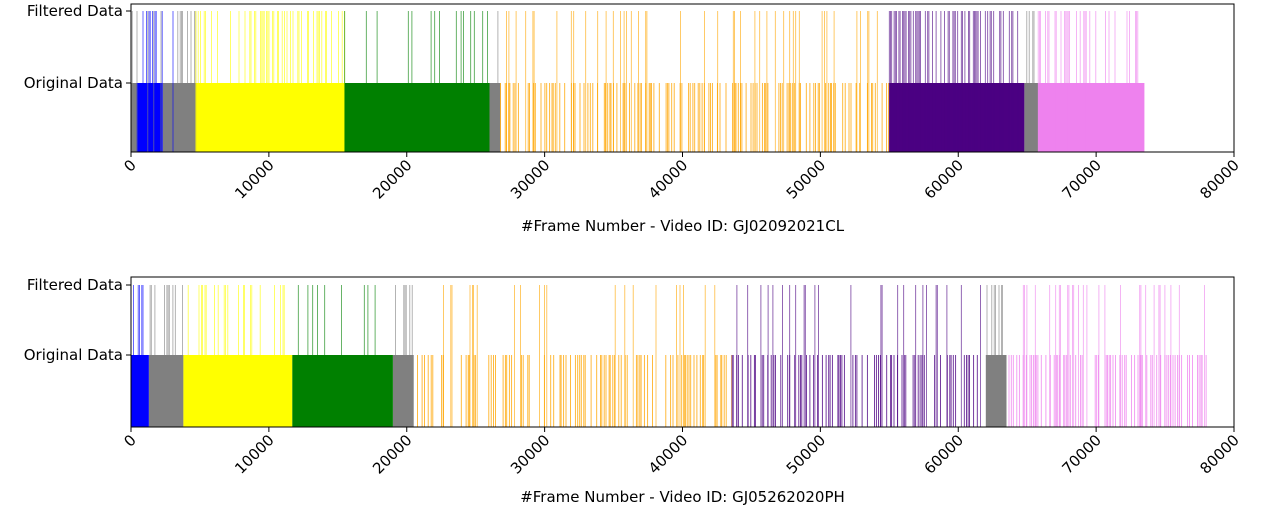  Describe the element at coordinates (957, 117) in the screenshot. I see `original-segment-indigo` at that location.